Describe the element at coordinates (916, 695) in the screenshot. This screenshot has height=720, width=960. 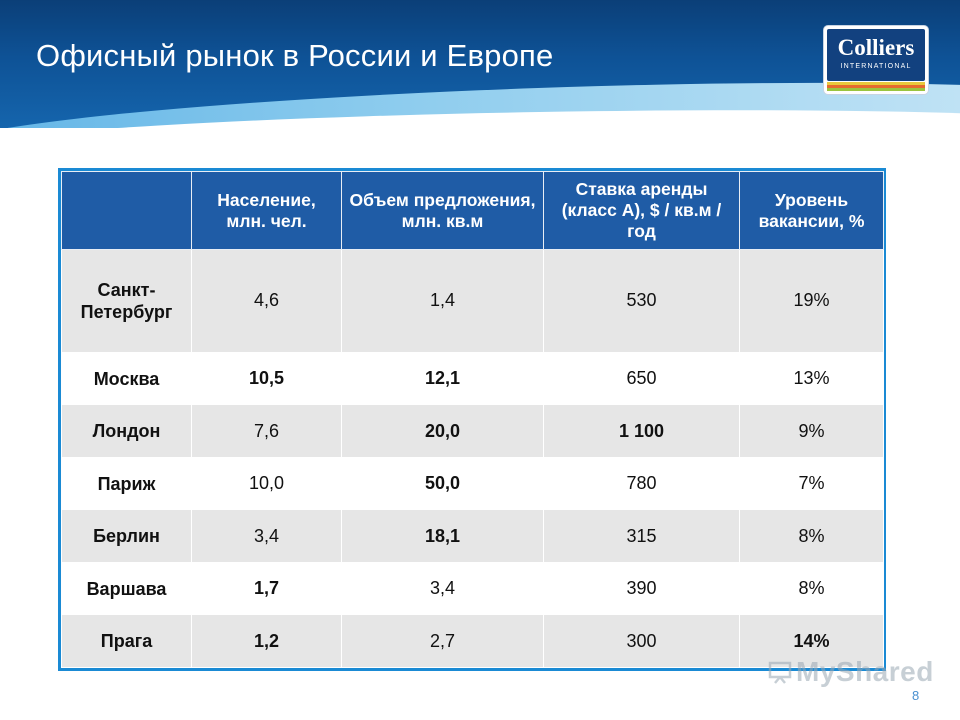
I see `page-number: 8` at that location.